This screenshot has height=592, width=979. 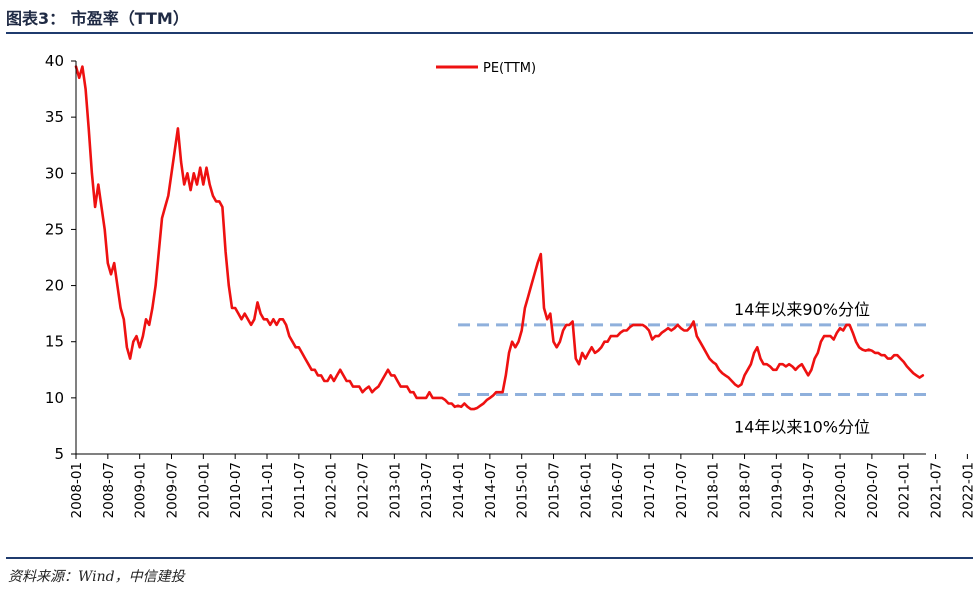 What do you see at coordinates (509, 68) in the screenshot?
I see `legend-label: PE(TTM)` at bounding box center [509, 68].